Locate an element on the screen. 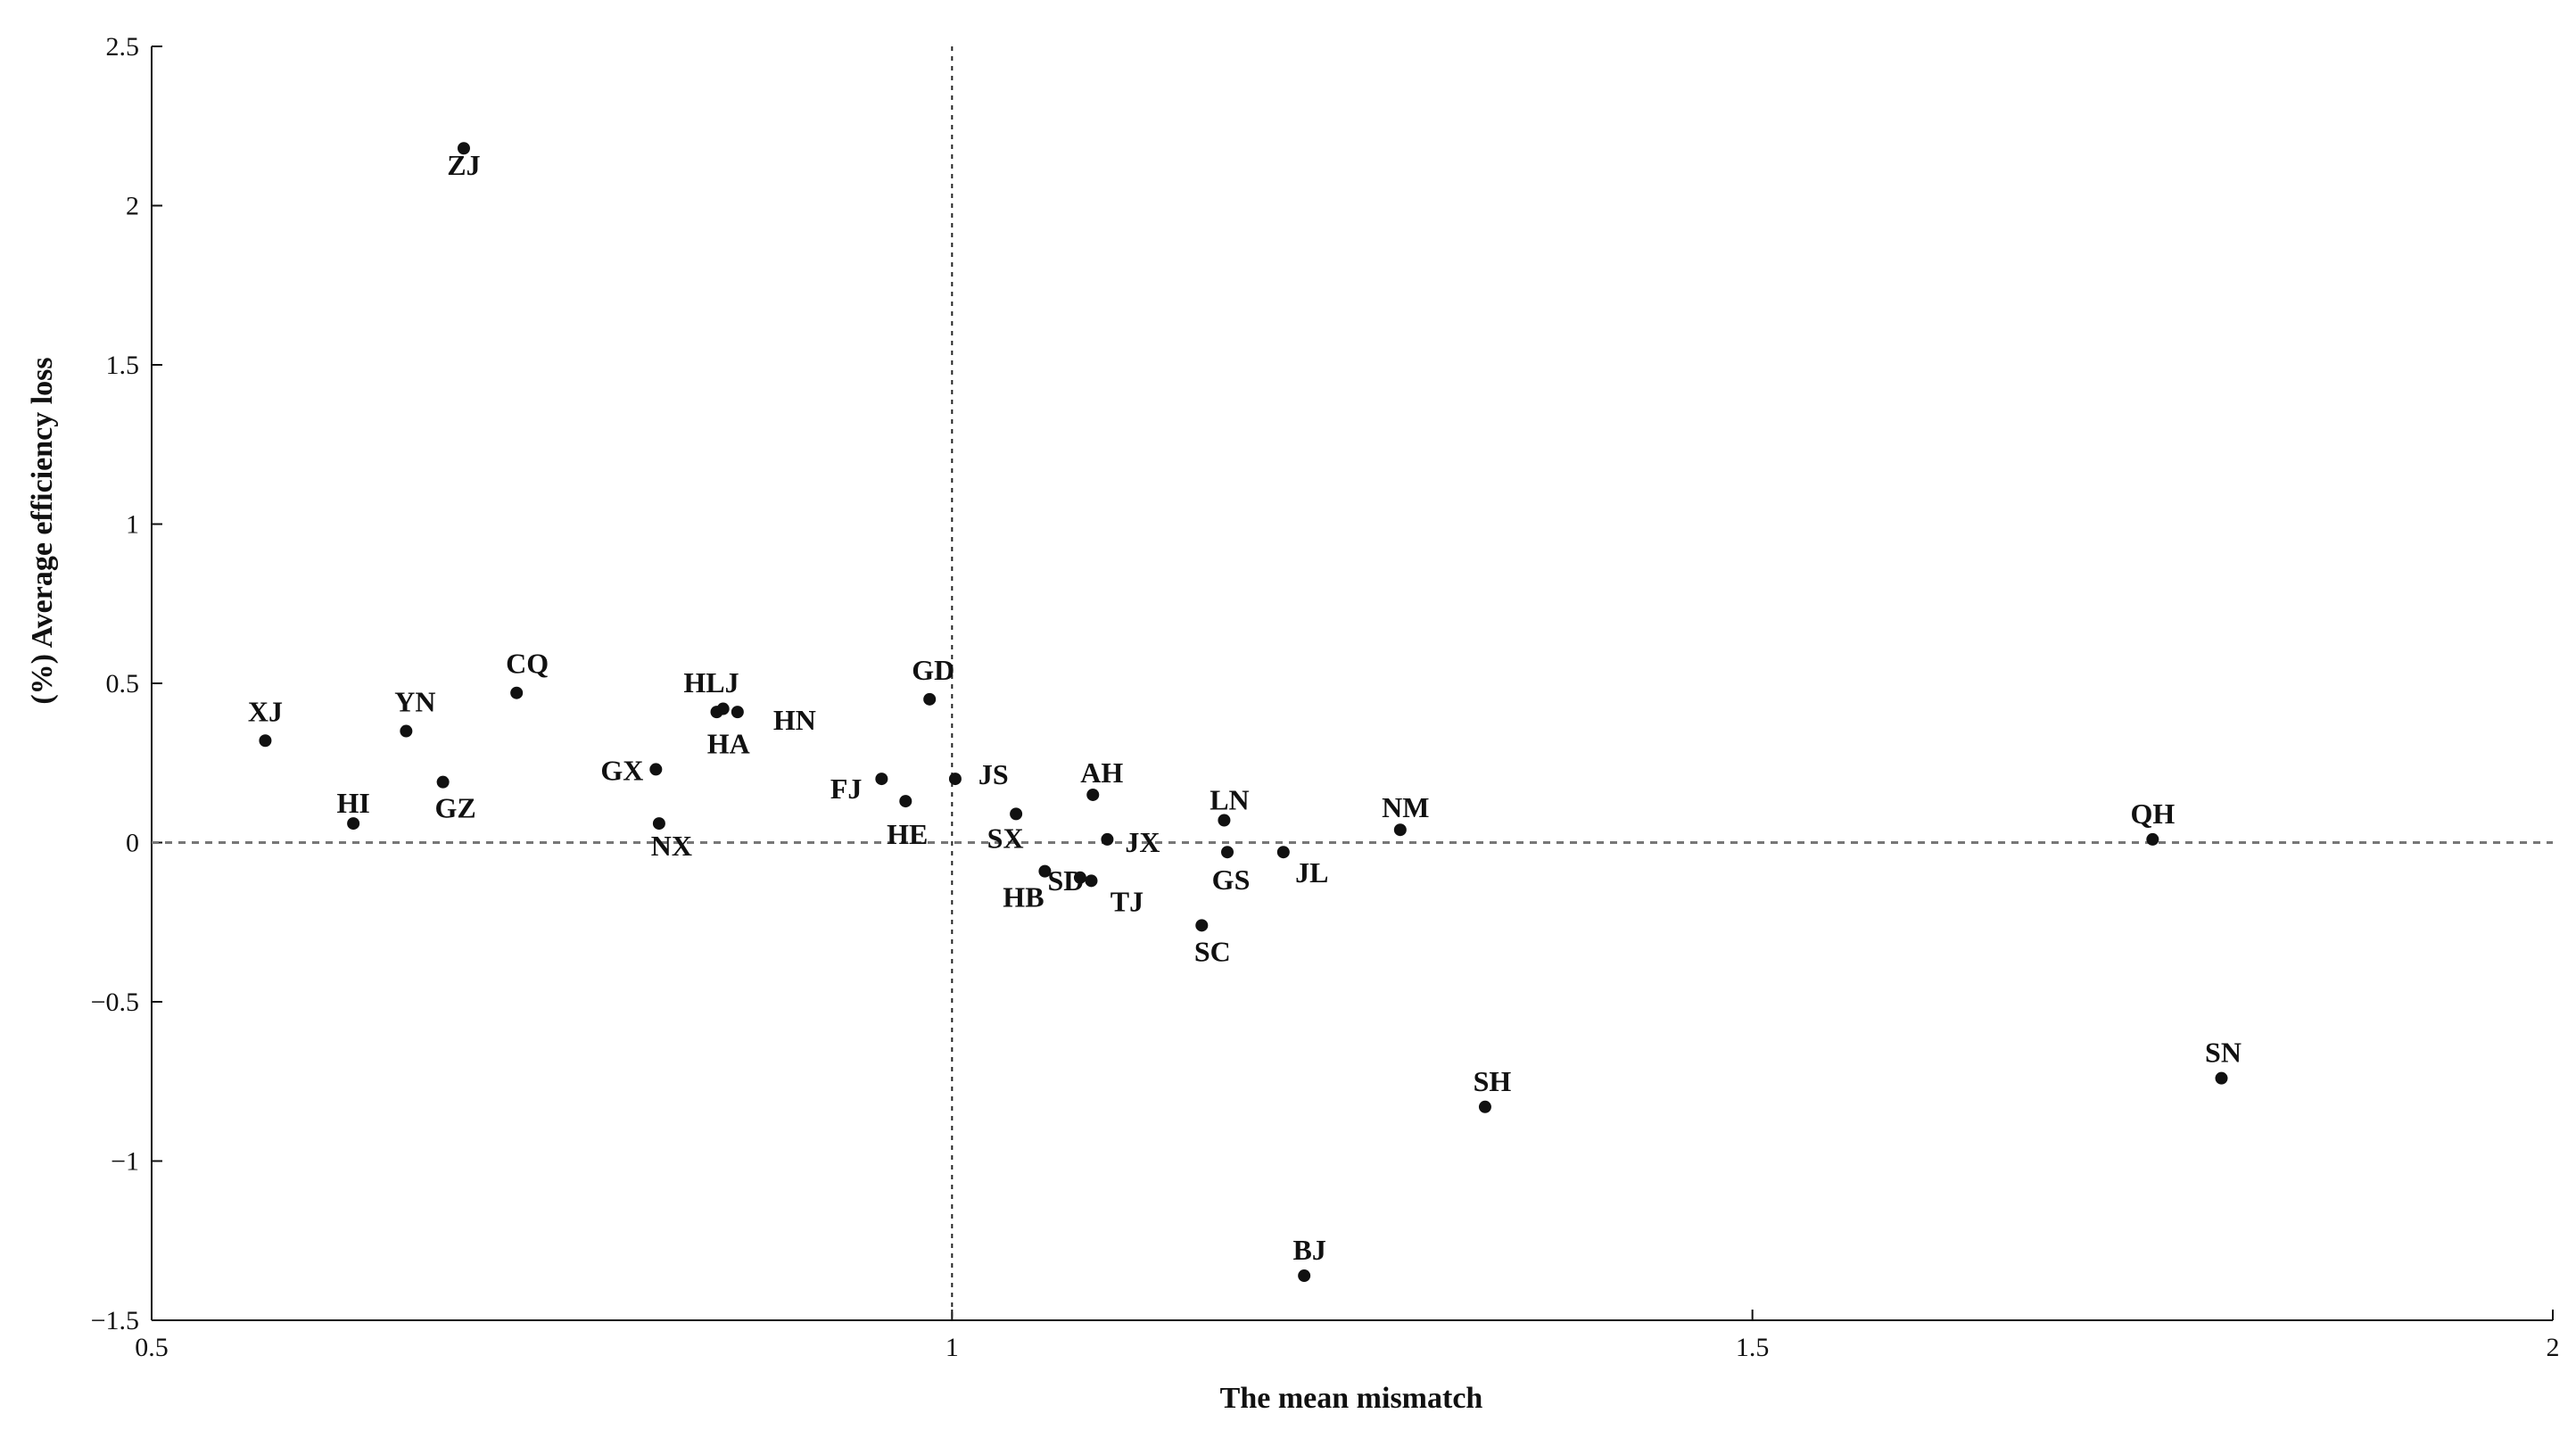  point-label-nx: NX is located at coordinates (671, 846).